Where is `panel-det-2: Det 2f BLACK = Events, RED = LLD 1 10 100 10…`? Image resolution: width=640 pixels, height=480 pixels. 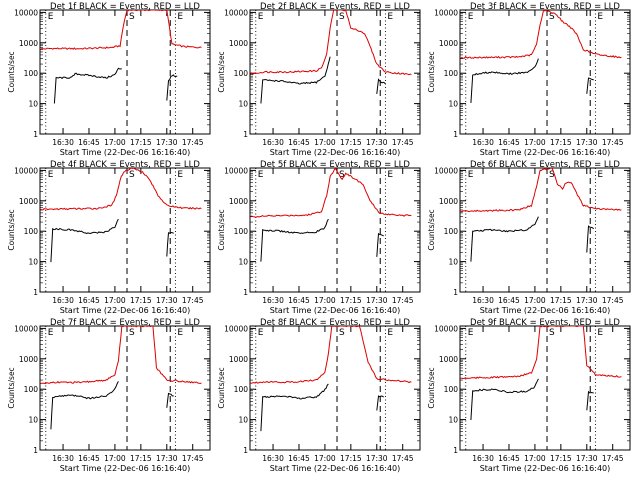
panel-det-2: Det 2f BLACK = Events, RED = LLD 1 10 100 10… is located at coordinates (319, 79).